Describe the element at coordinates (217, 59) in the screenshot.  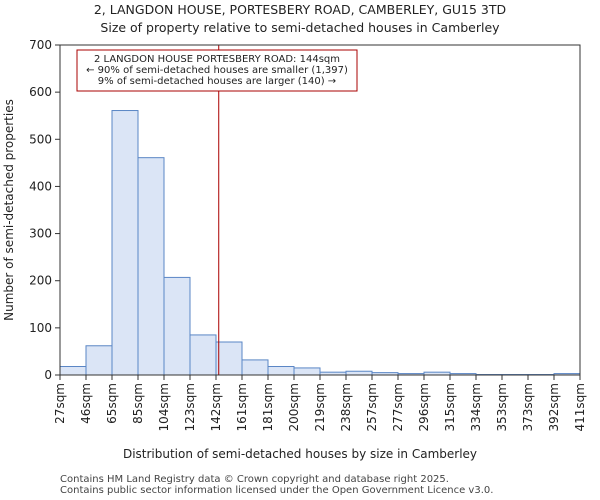
I see `annotation-line1: 2 LANGDON HOUSE PORTESBERY ROAD: 144sqm` at that location.